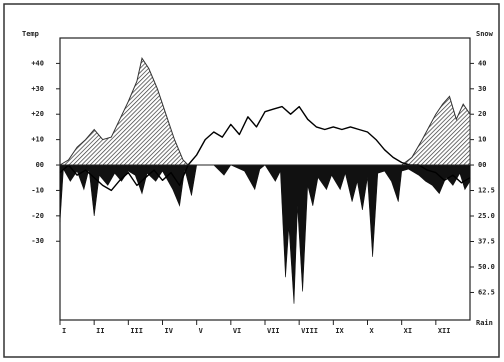  Describe the element at coordinates (486, 216) in the screenshot. I see `y3-tick-label: 25.0` at that location.